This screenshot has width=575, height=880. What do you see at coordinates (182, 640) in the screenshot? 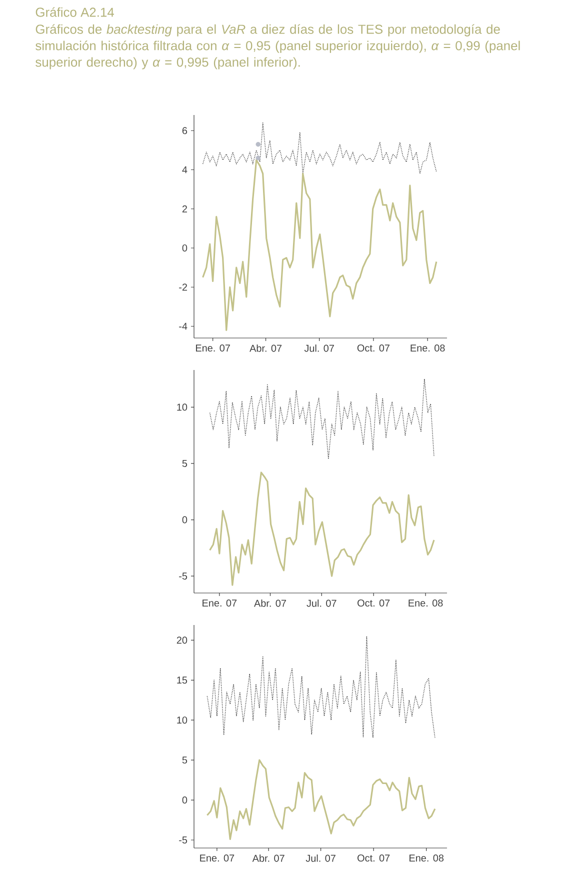
I see `y-tick-label: 20` at bounding box center [182, 640].